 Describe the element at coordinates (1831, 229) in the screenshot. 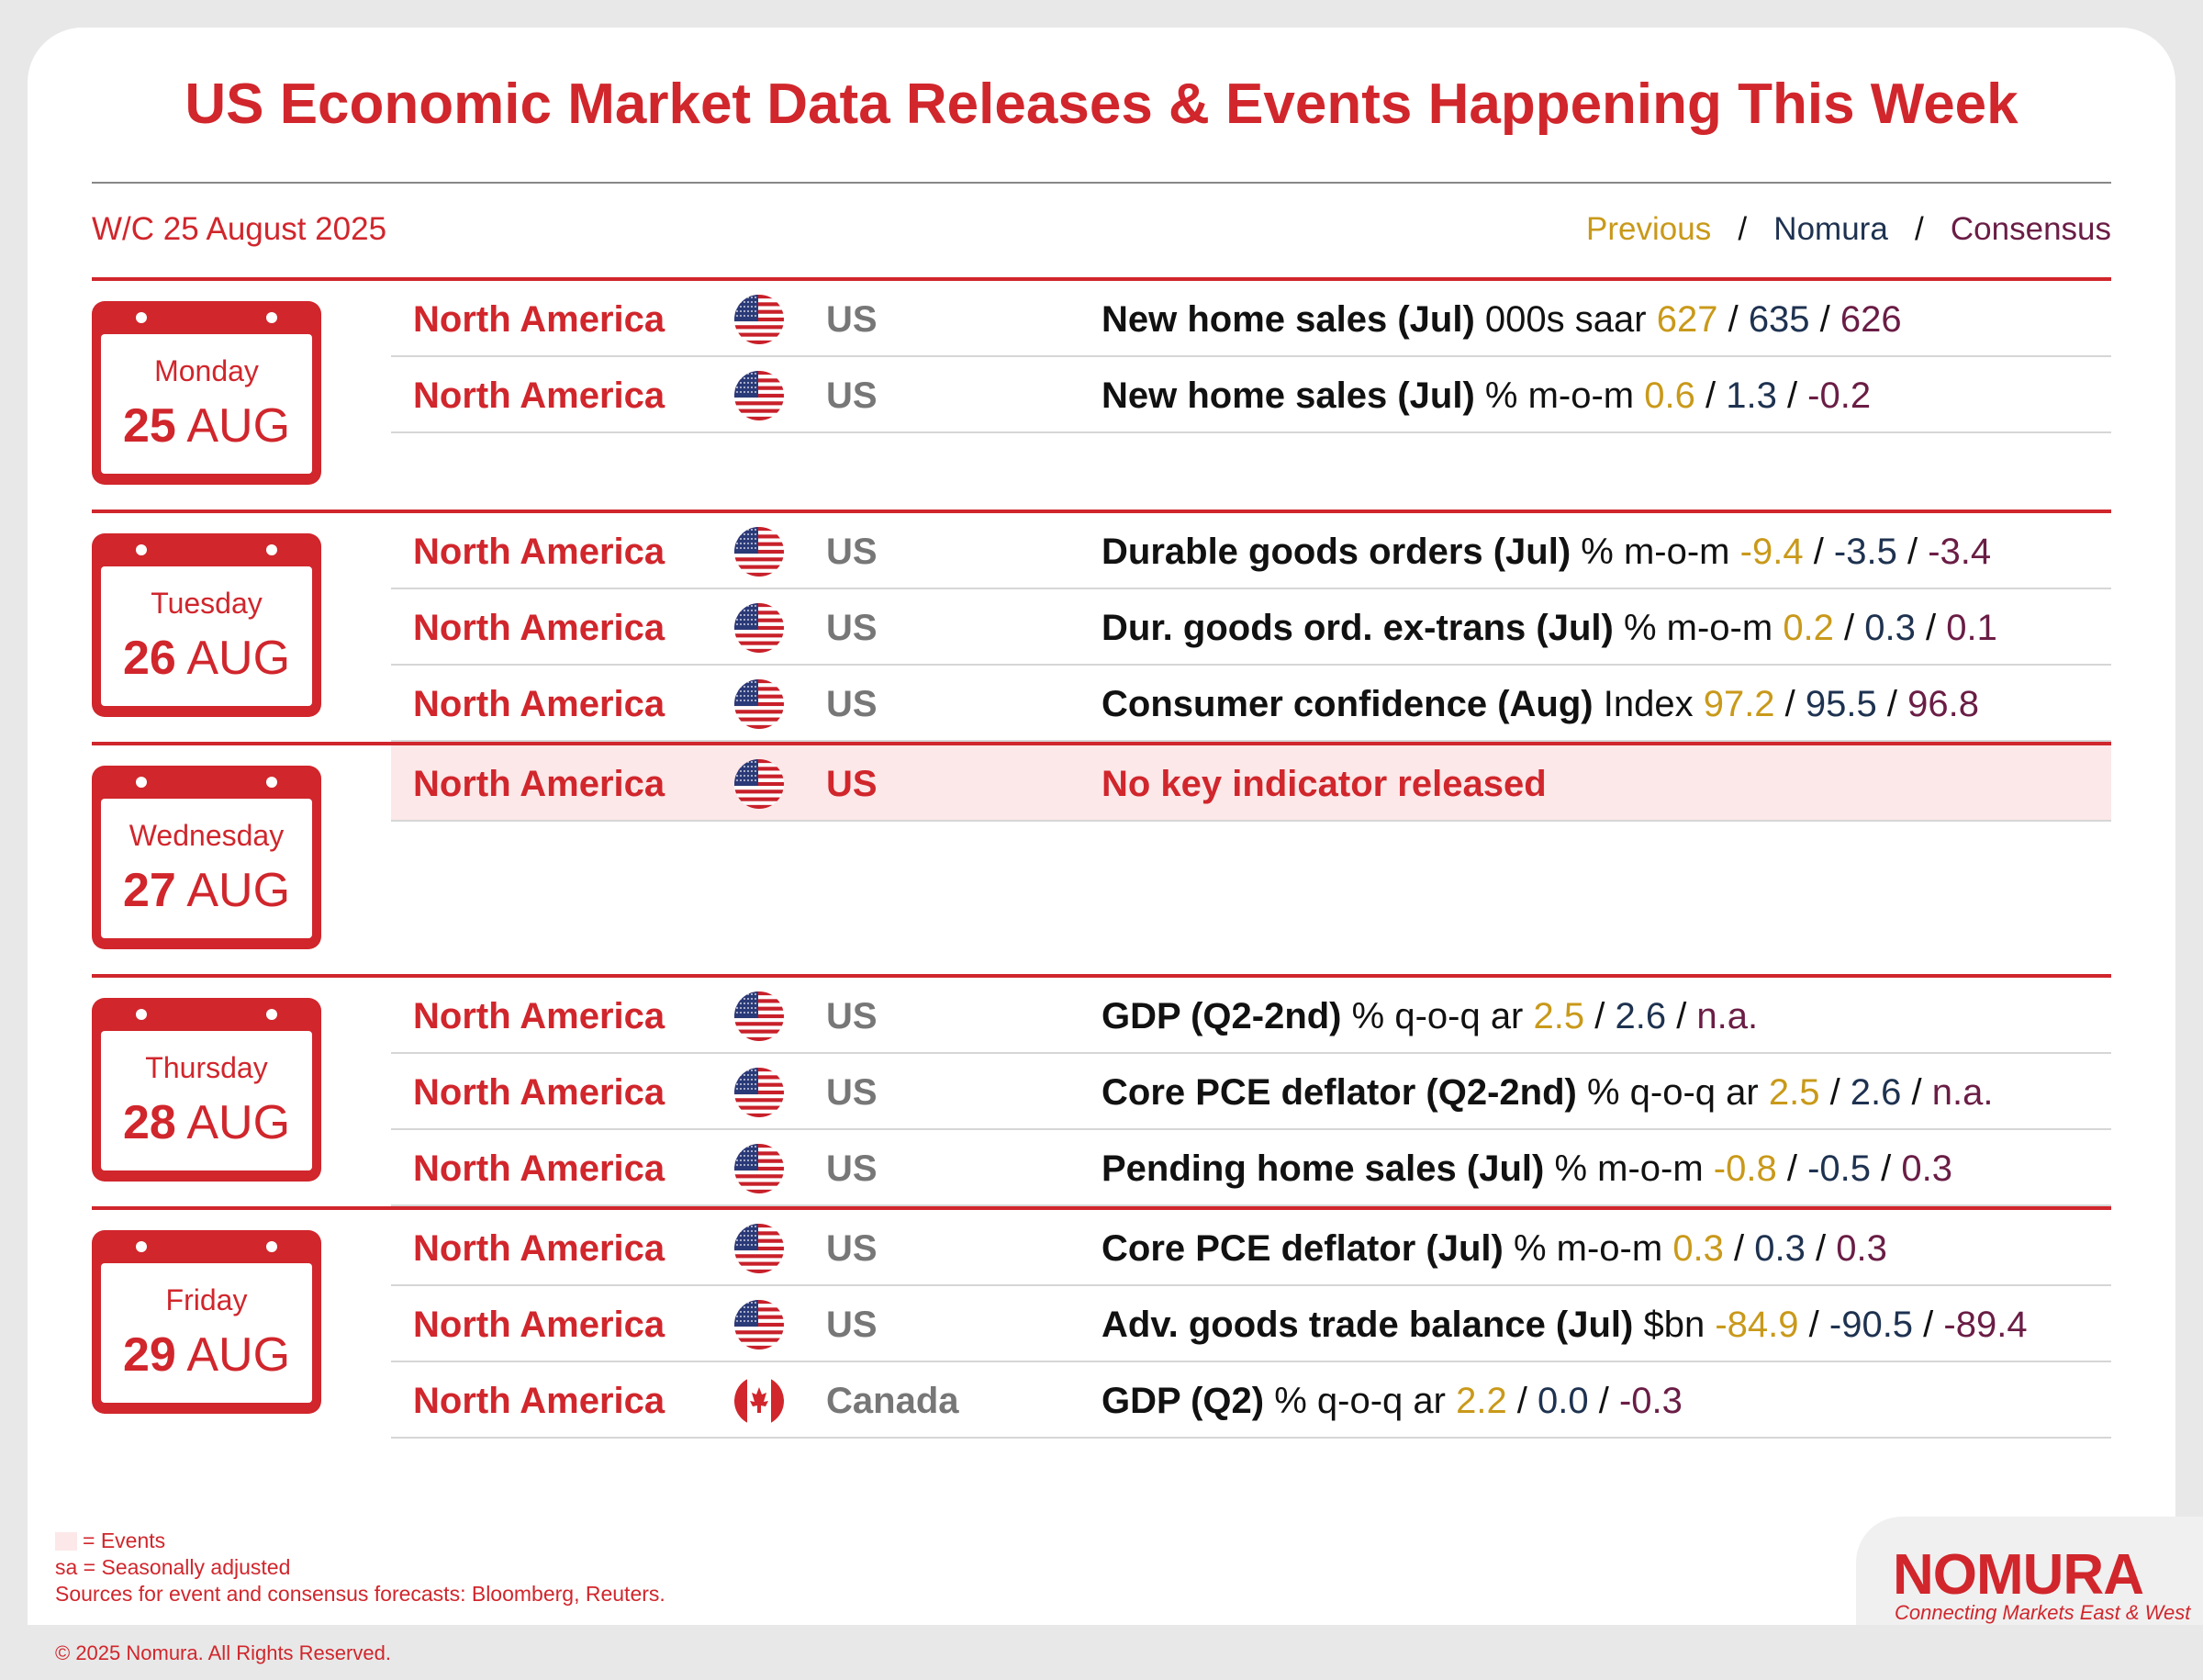

I see `legend-nomura: Nomura` at that location.